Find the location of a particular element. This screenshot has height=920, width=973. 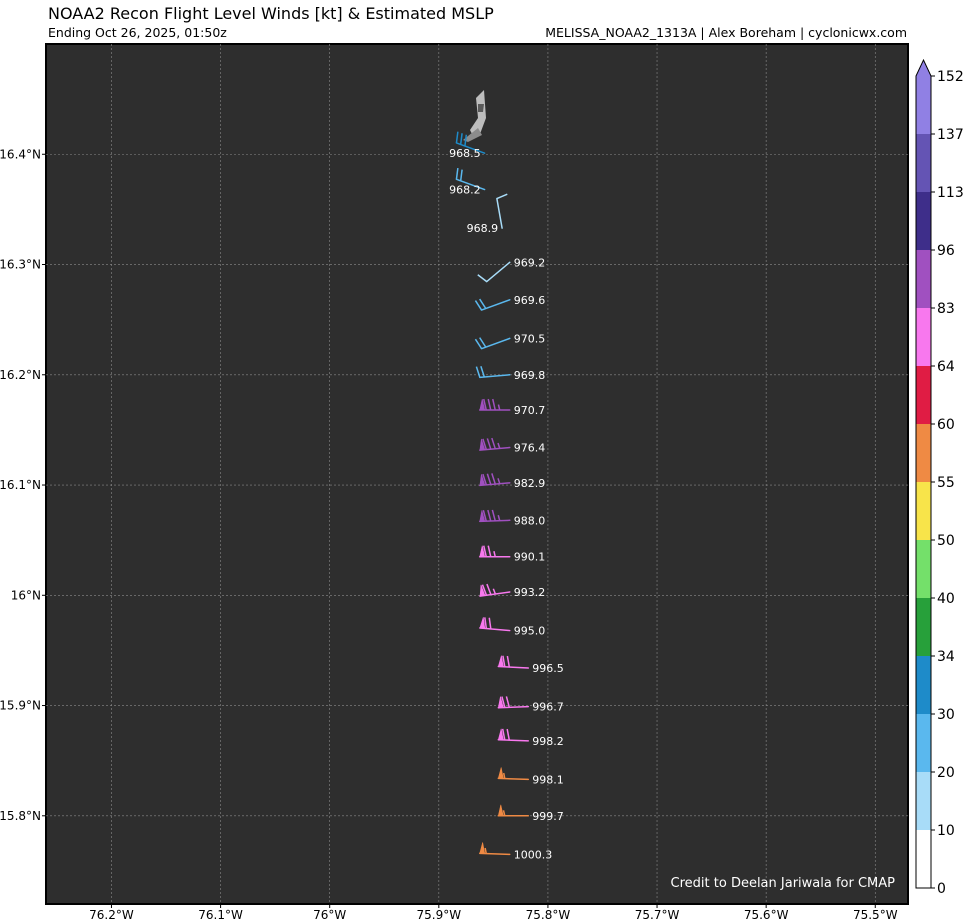

x-tick-label: 76.1°W is located at coordinates (220, 914).